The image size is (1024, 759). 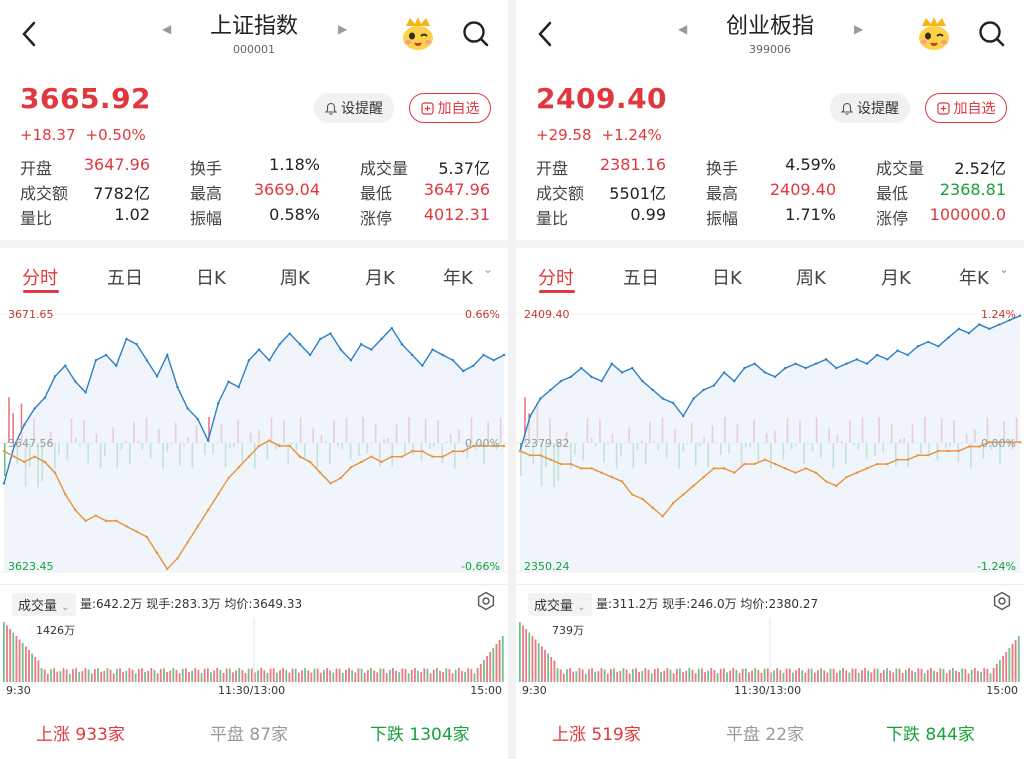 What do you see at coordinates (602, 98) in the screenshot?
I see `current-price: 2409.40` at bounding box center [602, 98].